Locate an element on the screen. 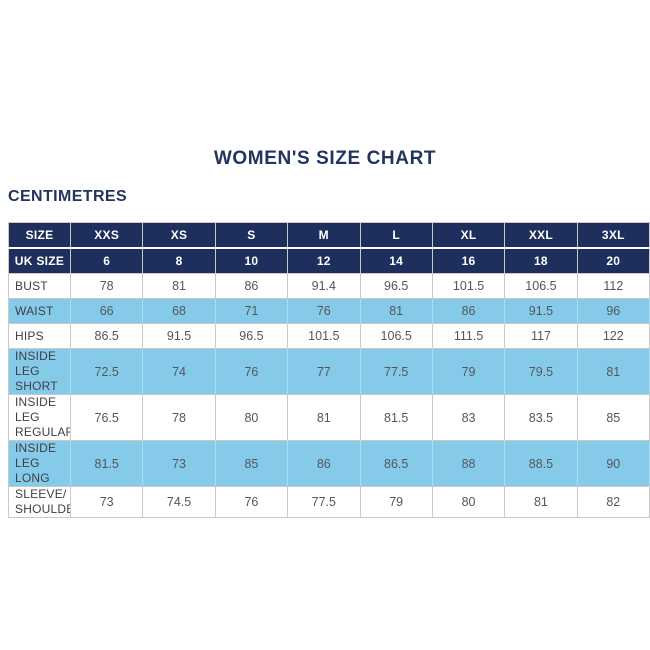 The width and height of the screenshot is (650, 650). table-row: HIPS 86.5 91.5 96.5 101.5 106.5 111.5 117 122 is located at coordinates (329, 336).